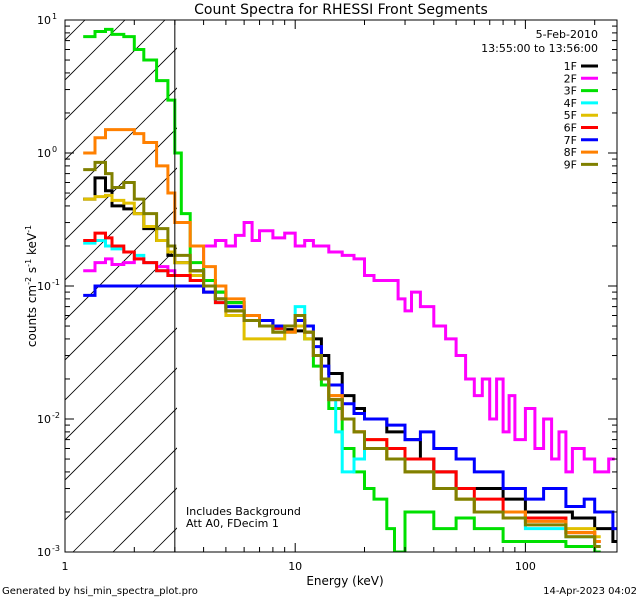 Image resolution: width=640 pixels, height=600 pixels. What do you see at coordinates (56, 548) in the screenshot?
I see `y-tick-exponent: -3` at bounding box center [56, 548].